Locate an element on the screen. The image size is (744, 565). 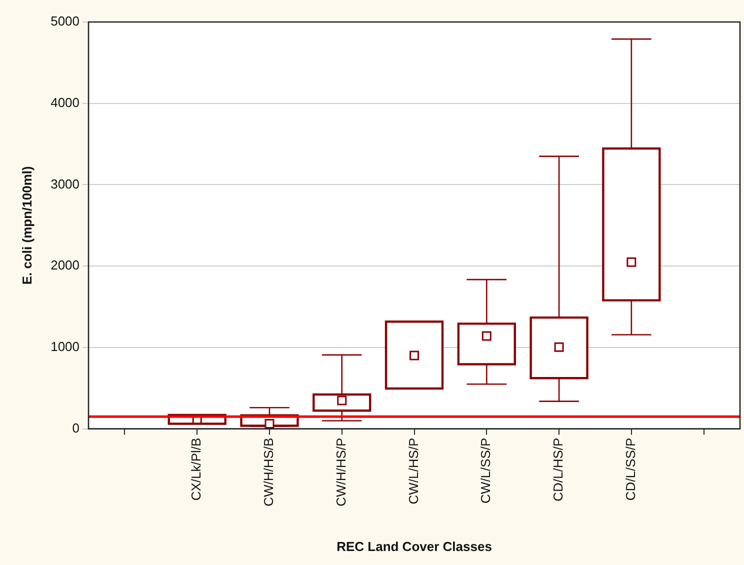
y-tick-label: 0 is located at coordinates (76, 428).